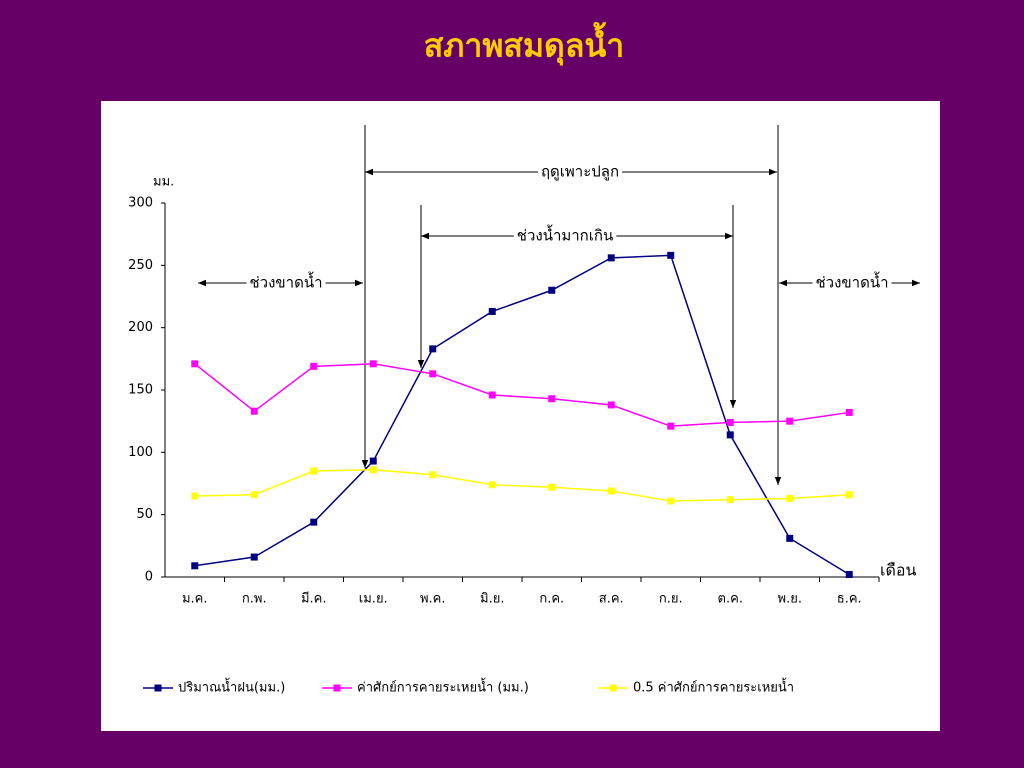  Describe the element at coordinates (730, 599) in the screenshot. I see `x-tick-label: ต.ค.` at that location.